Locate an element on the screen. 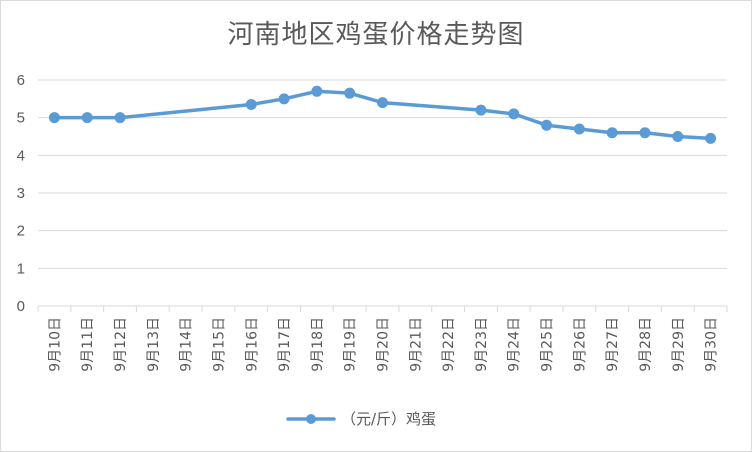 Image resolution: width=752 pixels, height=452 pixels. x-tick-label: 9月20日 is located at coordinates (384, 344).